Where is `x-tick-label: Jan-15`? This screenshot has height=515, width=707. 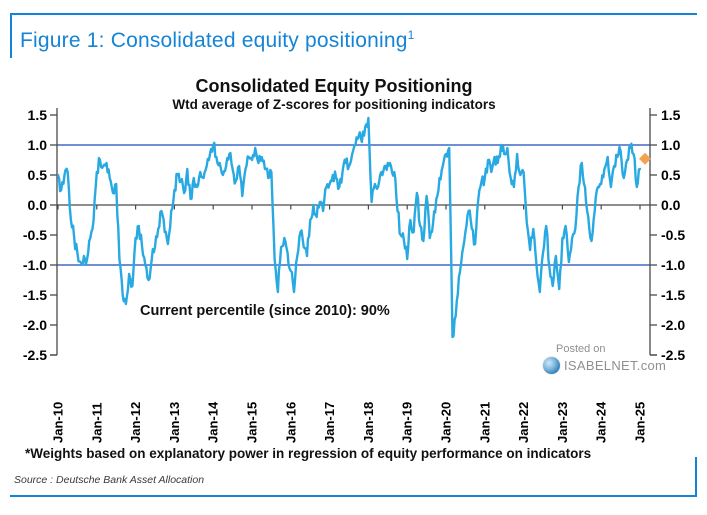
x-tick-label: Jan-15 is located at coordinates (252, 422).